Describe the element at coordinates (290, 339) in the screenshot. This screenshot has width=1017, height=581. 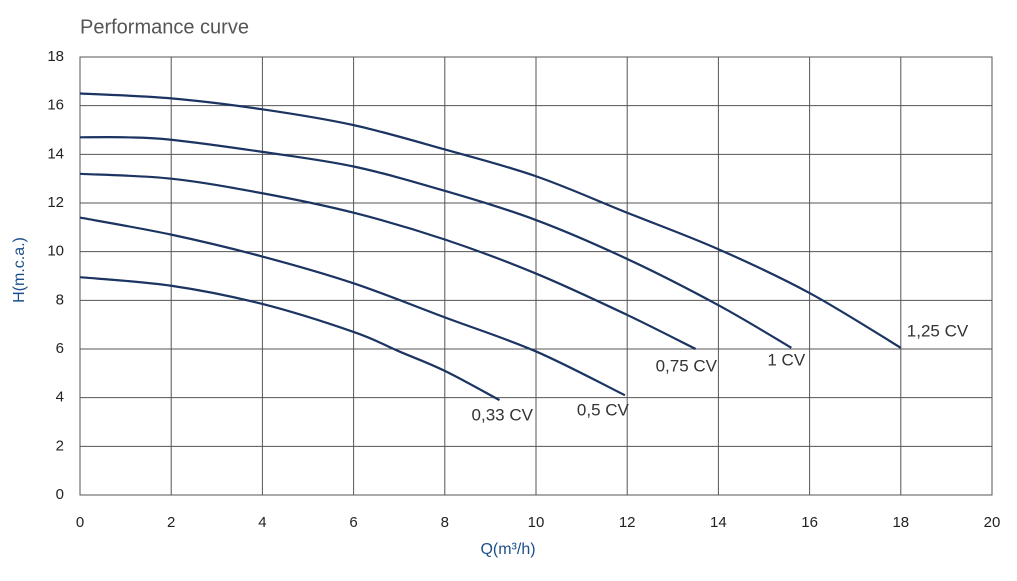
I see `curve` at that location.